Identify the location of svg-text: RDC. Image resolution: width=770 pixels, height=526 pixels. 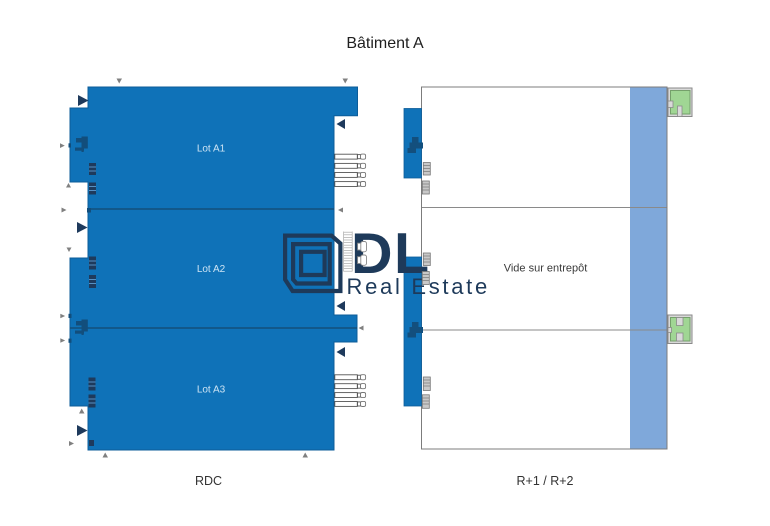
(208, 481).